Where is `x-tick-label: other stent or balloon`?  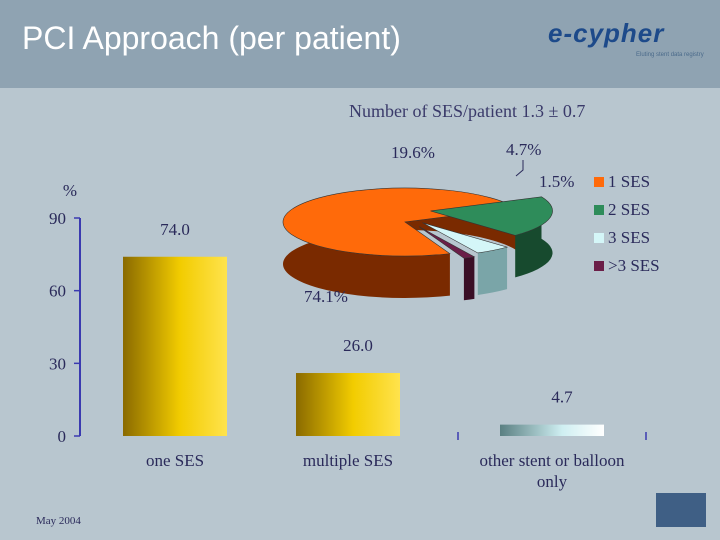 x-tick-label: other stent or balloon is located at coordinates (552, 460).